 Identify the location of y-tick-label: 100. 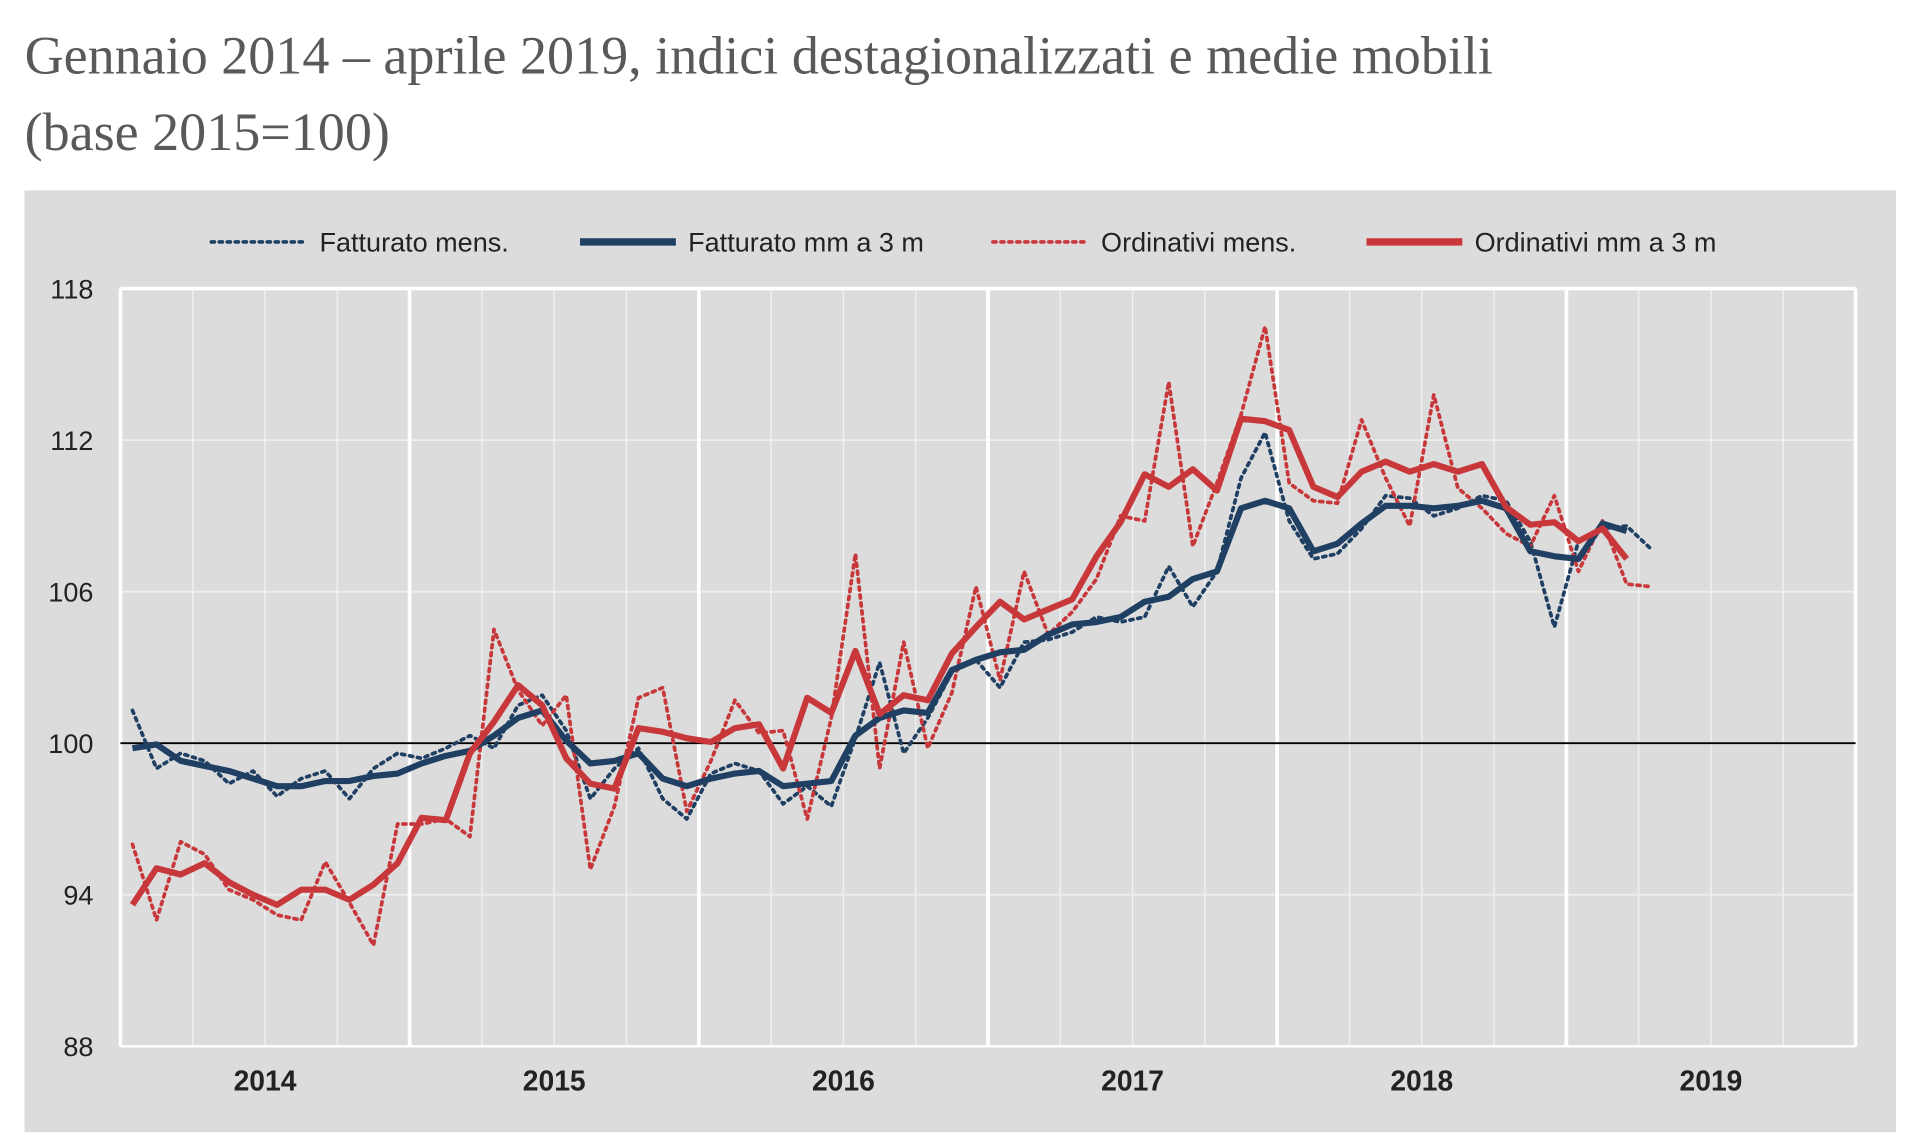
(70, 744).